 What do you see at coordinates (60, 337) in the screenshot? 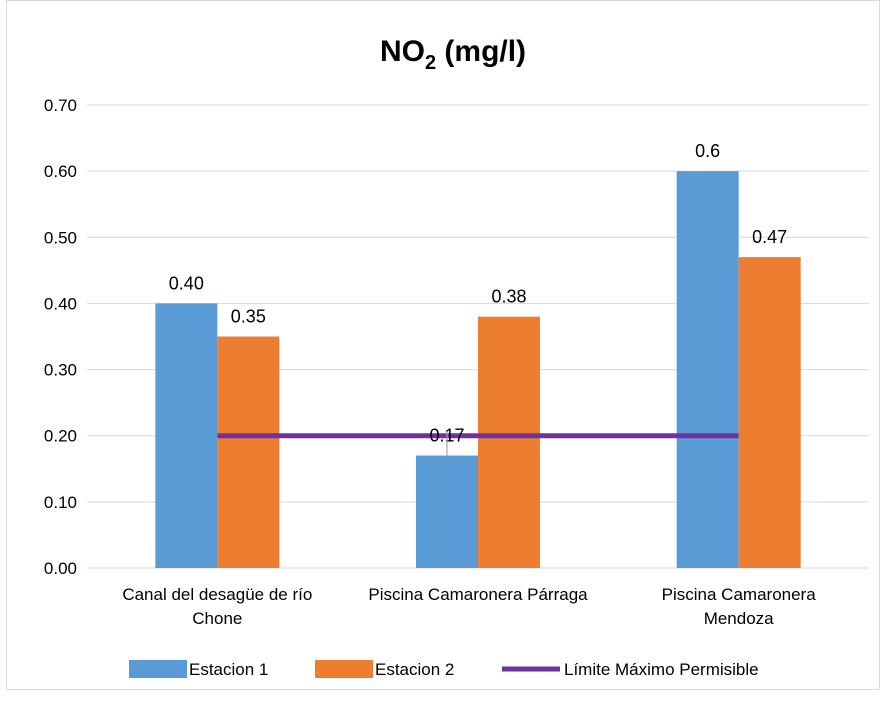
I see `y-axis-ticks: 0.00 0.10 0.20 0.30 0.40 0.50 0.60 0.70` at bounding box center [60, 337].